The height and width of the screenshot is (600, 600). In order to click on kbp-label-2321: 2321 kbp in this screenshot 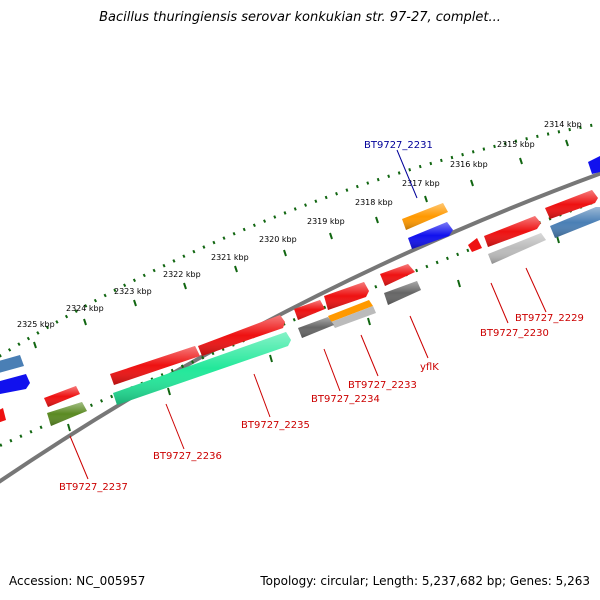, I will do `click(230, 257)`.